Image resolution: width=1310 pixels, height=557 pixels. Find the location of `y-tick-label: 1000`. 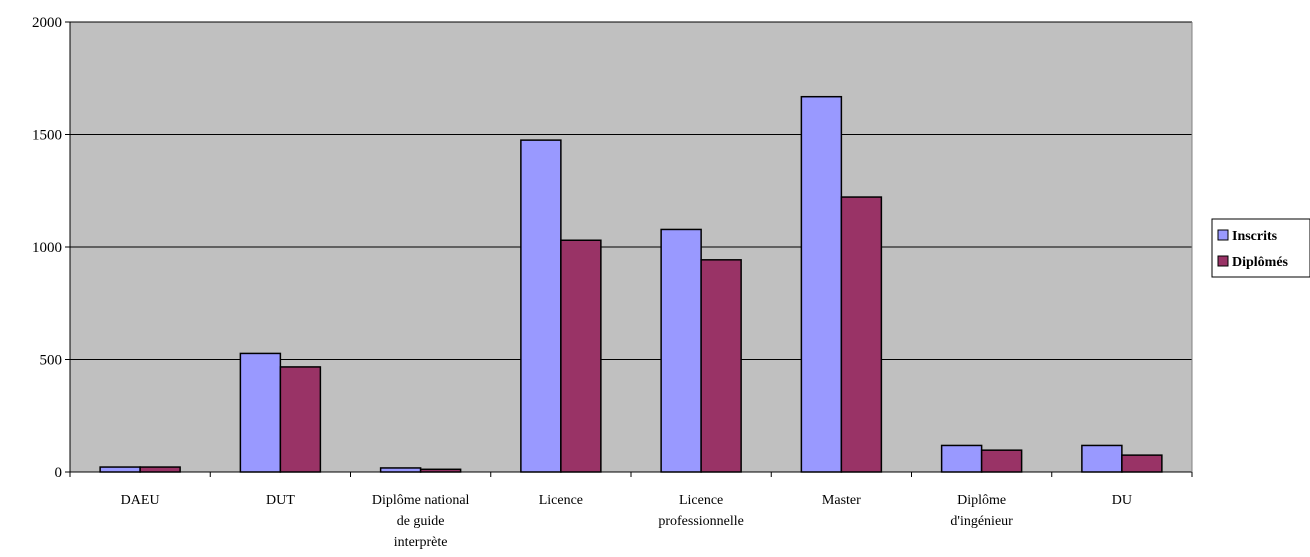

y-tick-label: 1000 is located at coordinates (47, 248).